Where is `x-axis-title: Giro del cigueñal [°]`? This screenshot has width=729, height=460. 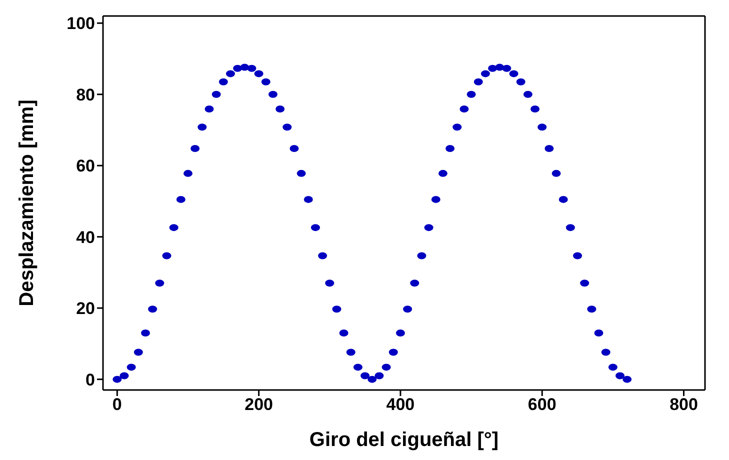
x-axis-title: Giro del cigueñal [°] is located at coordinates (404, 440).